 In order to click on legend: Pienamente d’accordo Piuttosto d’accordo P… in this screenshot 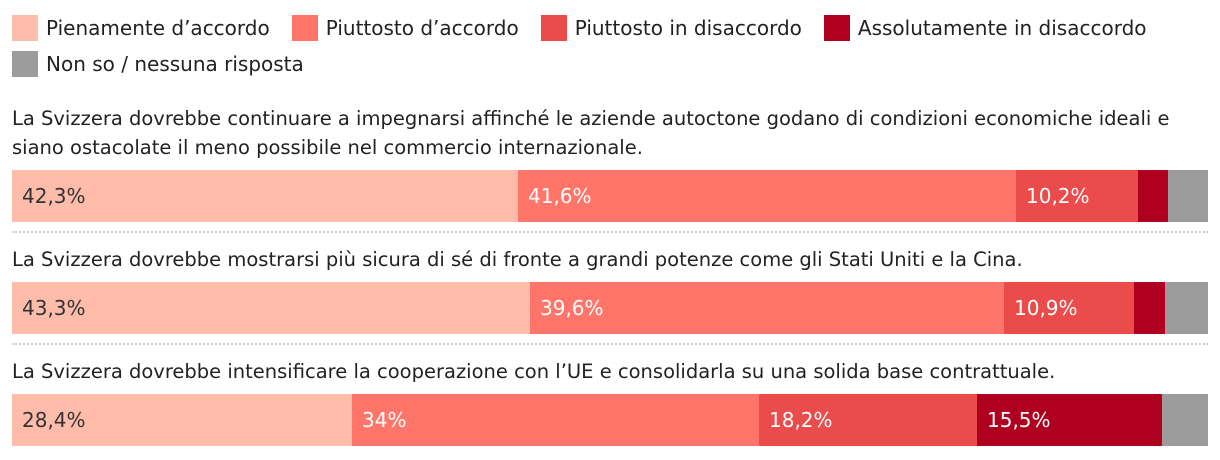, I will do `click(612, 46)`.